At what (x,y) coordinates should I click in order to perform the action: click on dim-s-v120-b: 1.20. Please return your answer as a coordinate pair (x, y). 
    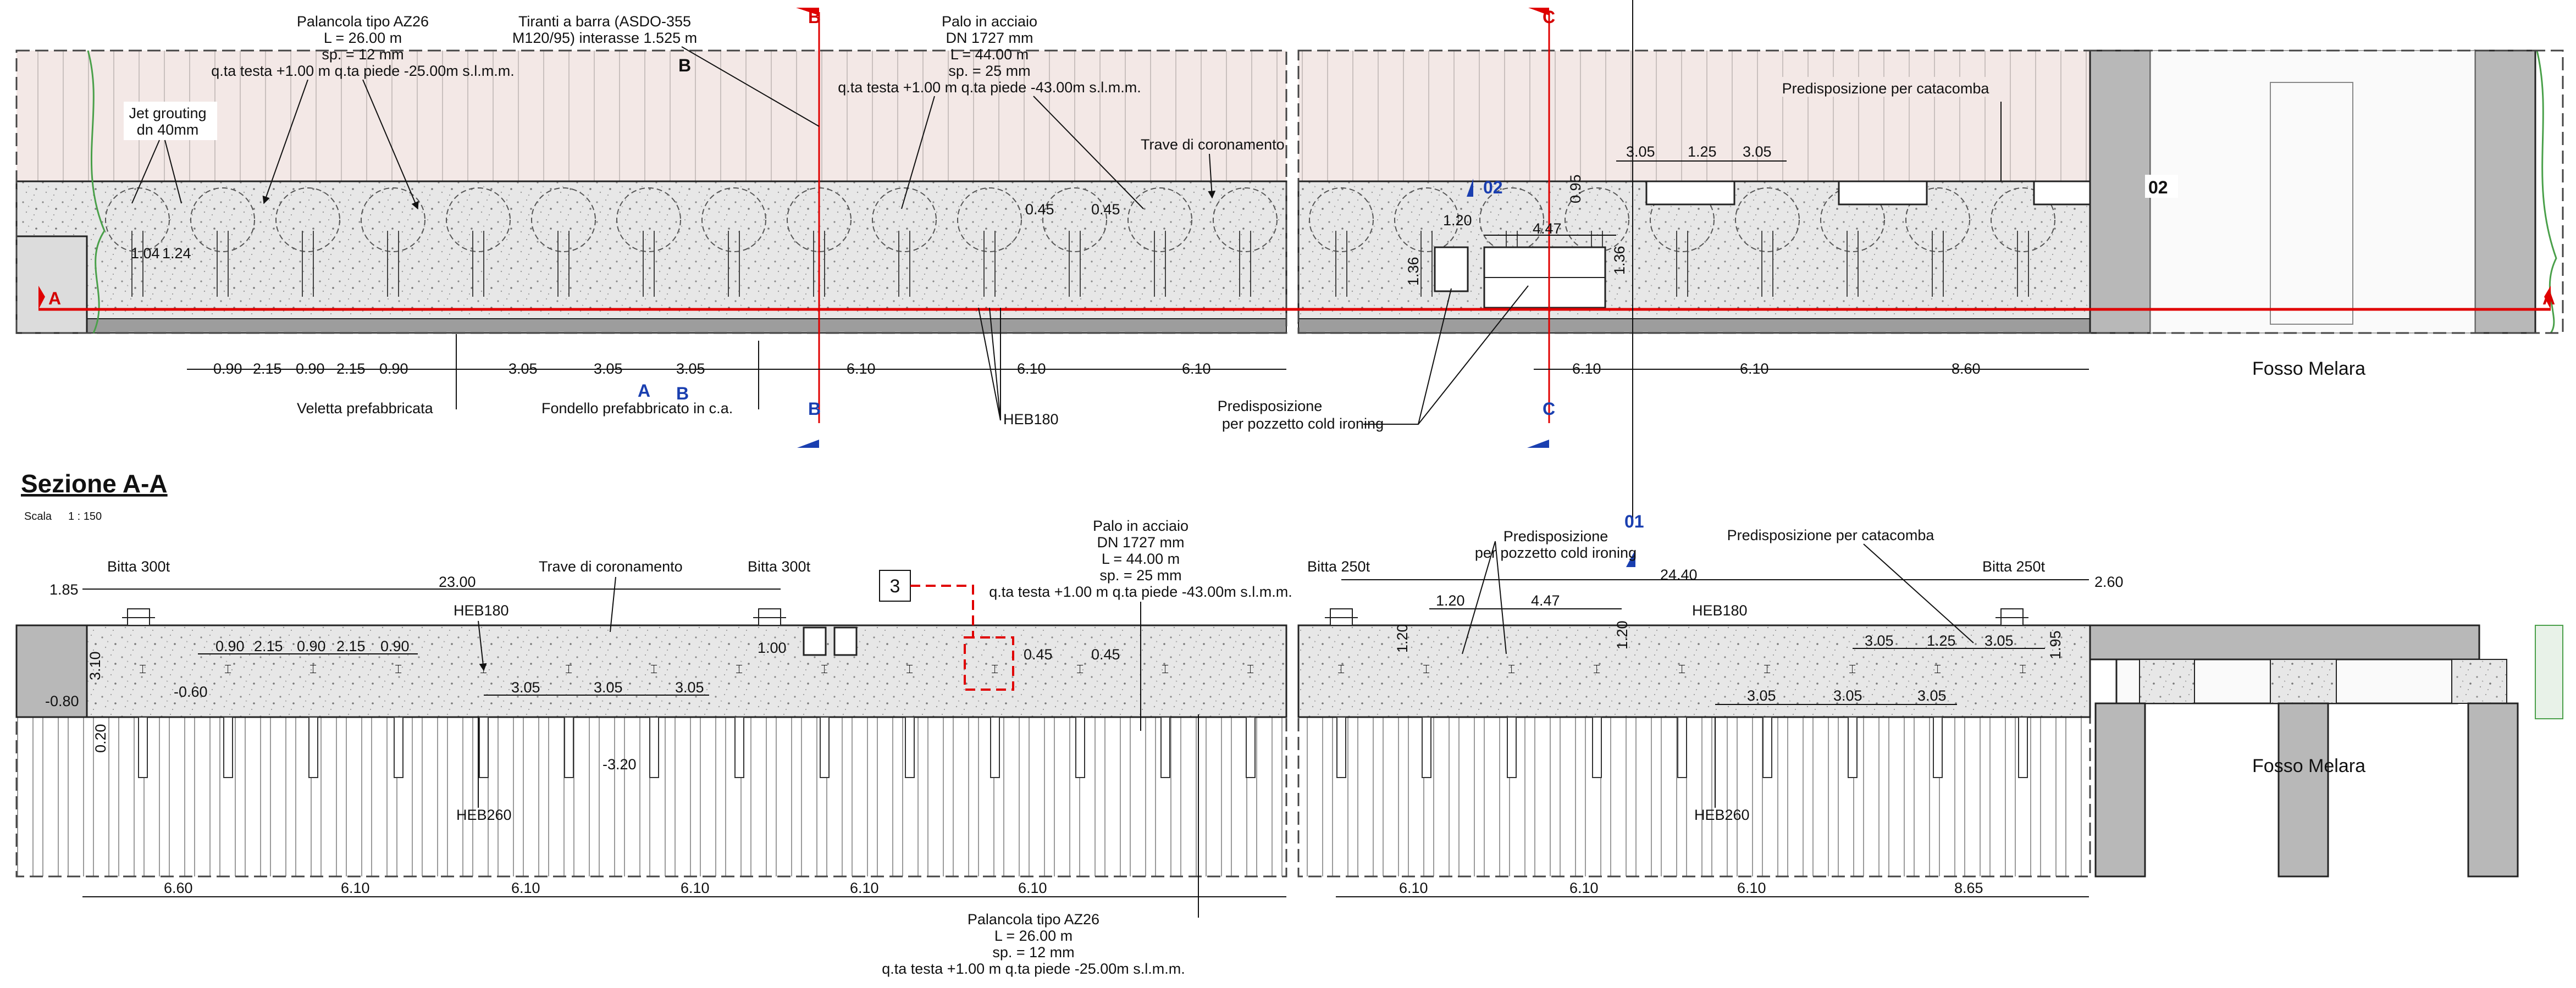
    Looking at the image, I should click on (1622, 635).